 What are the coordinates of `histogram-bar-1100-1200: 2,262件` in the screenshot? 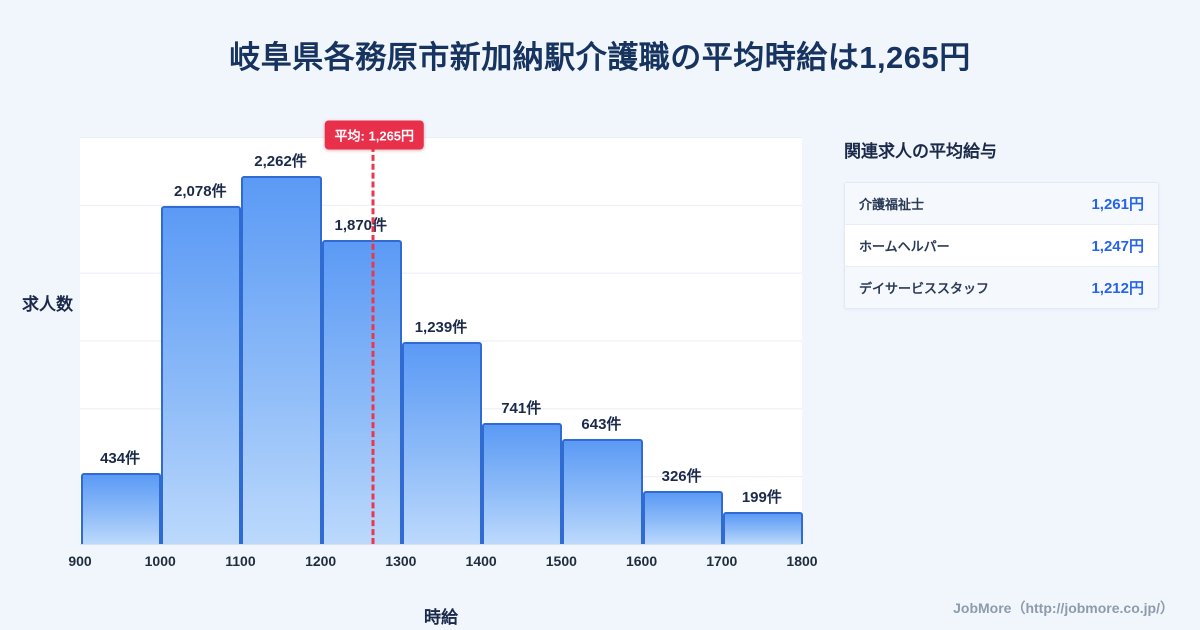 It's located at (281, 340).